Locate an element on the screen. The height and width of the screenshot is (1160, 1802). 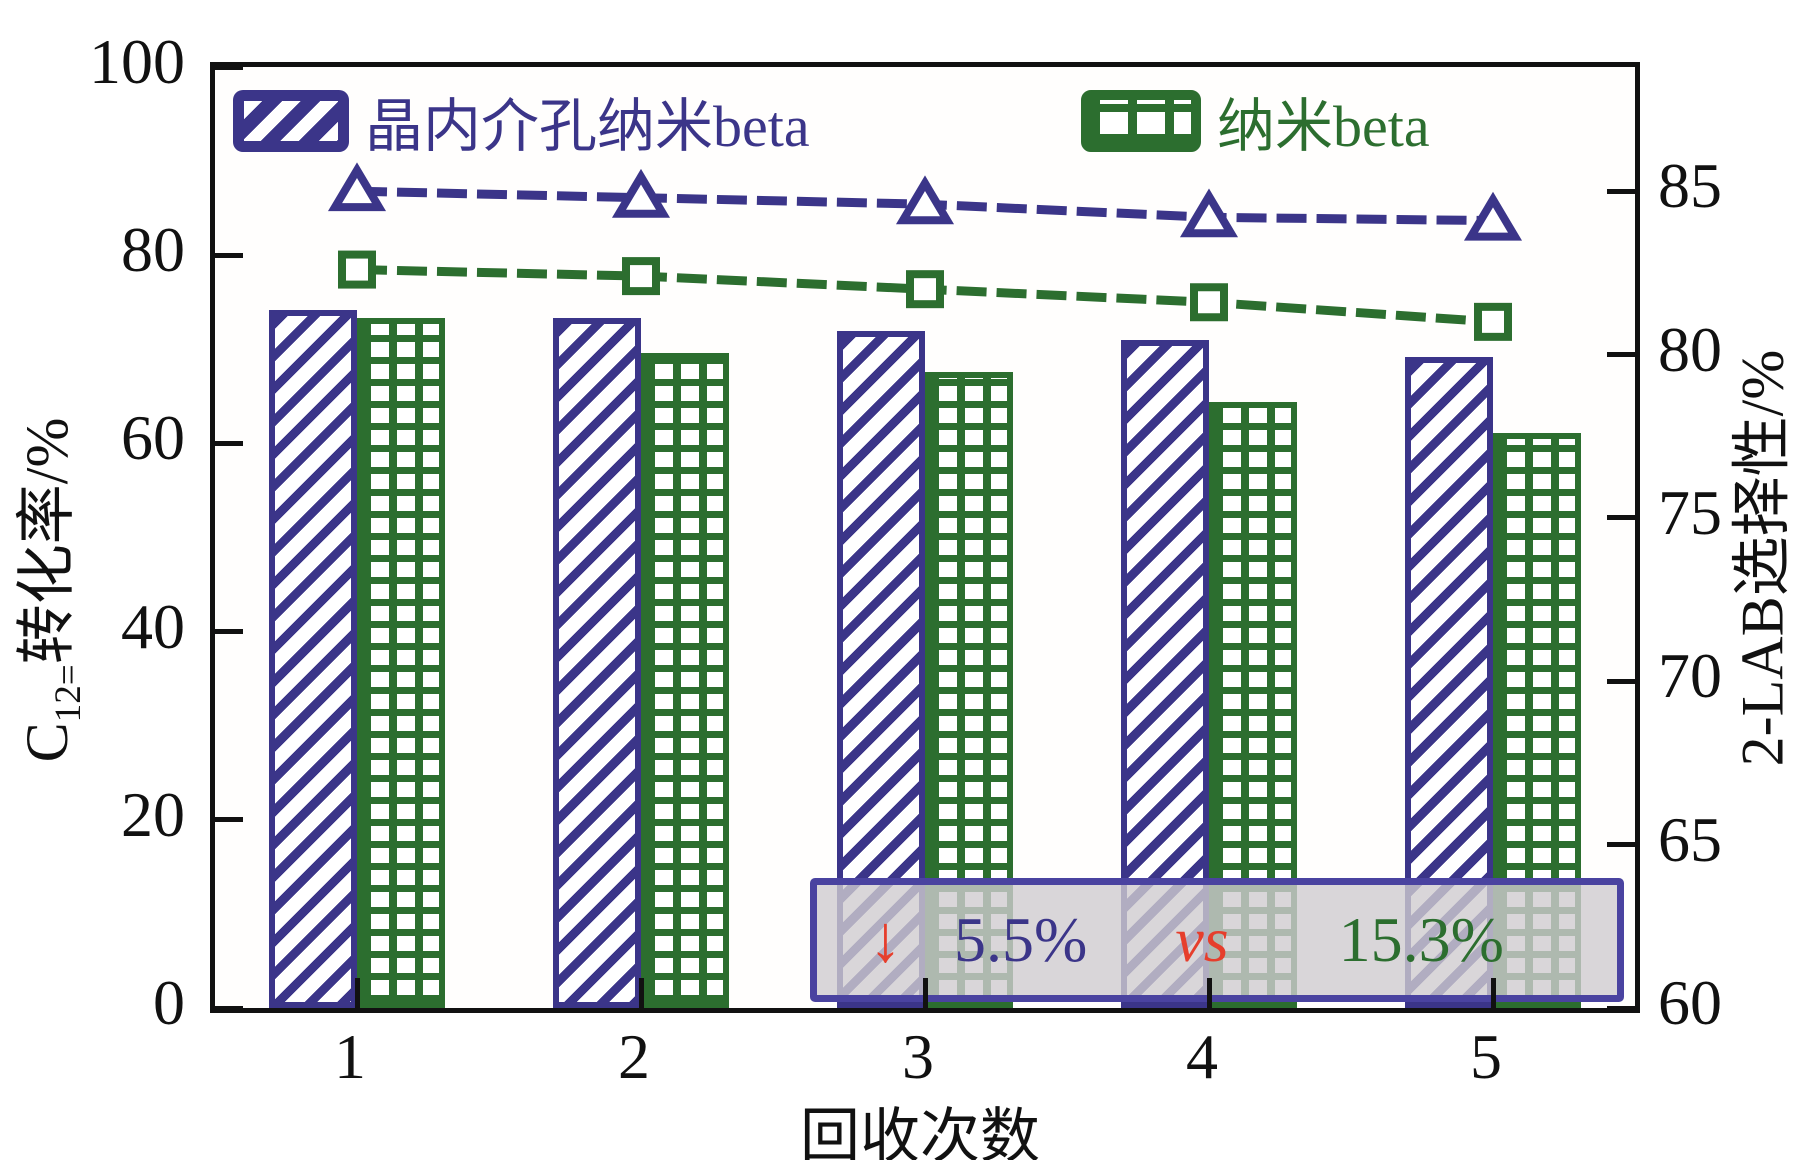
left-tick-label-60: 60 is located at coordinates (153, 438).